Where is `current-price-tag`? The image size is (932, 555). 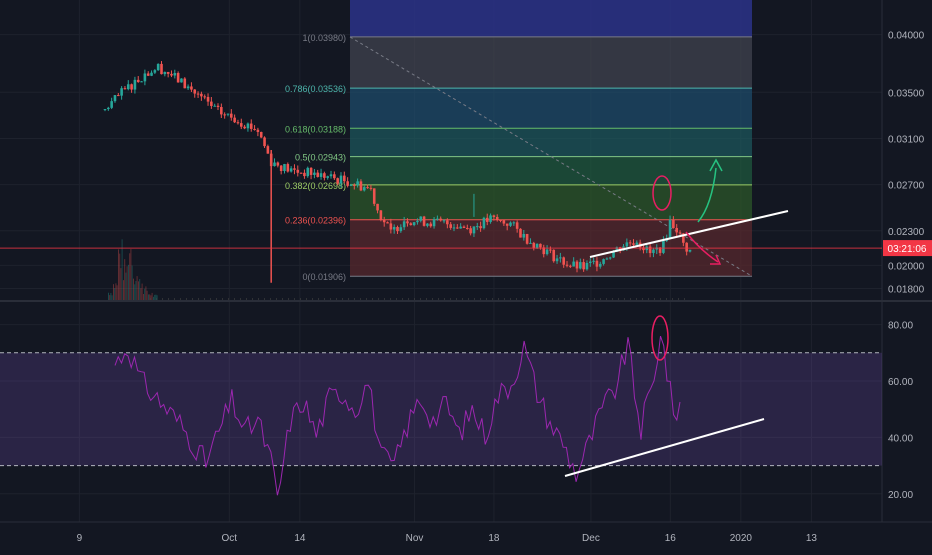 current-price-tag is located at coordinates (907, 248).